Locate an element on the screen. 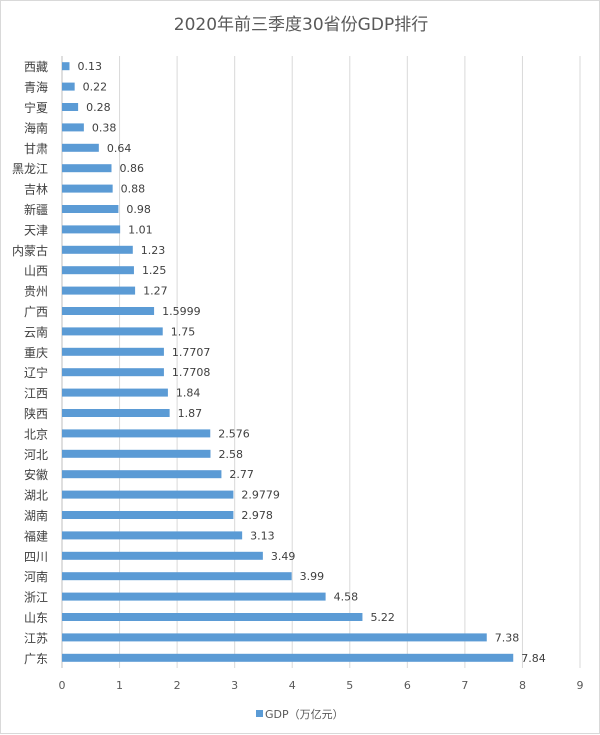 The width and height of the screenshot is (600, 735). legend: GDP（万亿元） is located at coordinates (300, 714).